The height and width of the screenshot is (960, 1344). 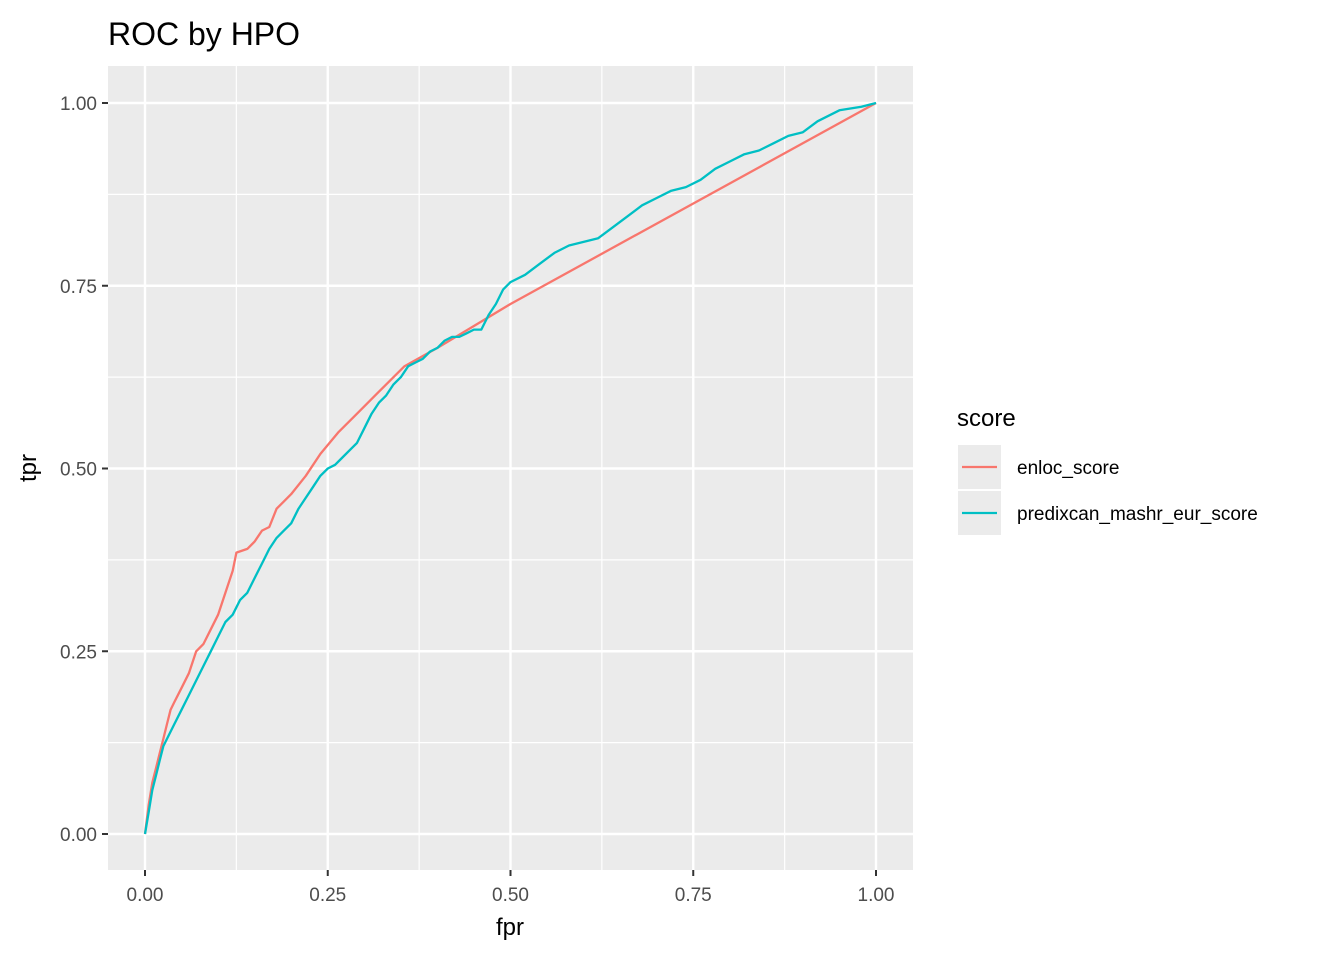 I want to click on x-tick-label: 0.00, so click(x=145, y=895).